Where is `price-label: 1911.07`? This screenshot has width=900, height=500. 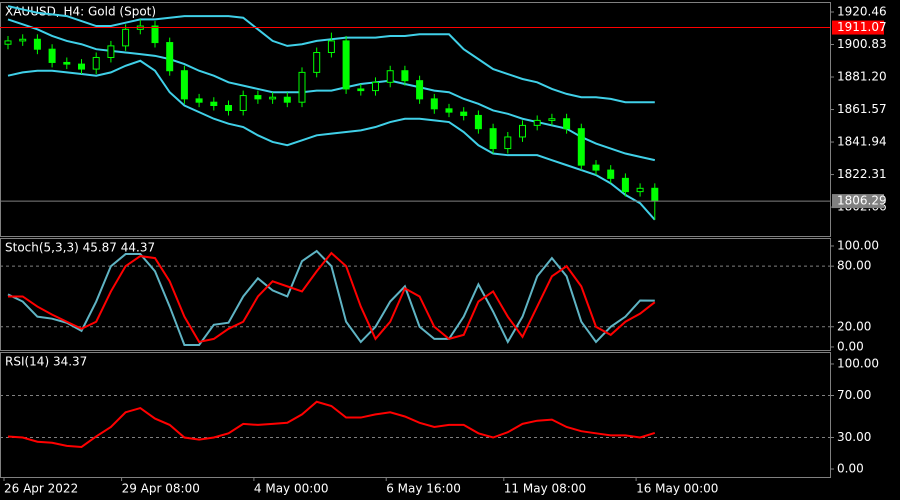
price-label: 1911.07 is located at coordinates (862, 27).